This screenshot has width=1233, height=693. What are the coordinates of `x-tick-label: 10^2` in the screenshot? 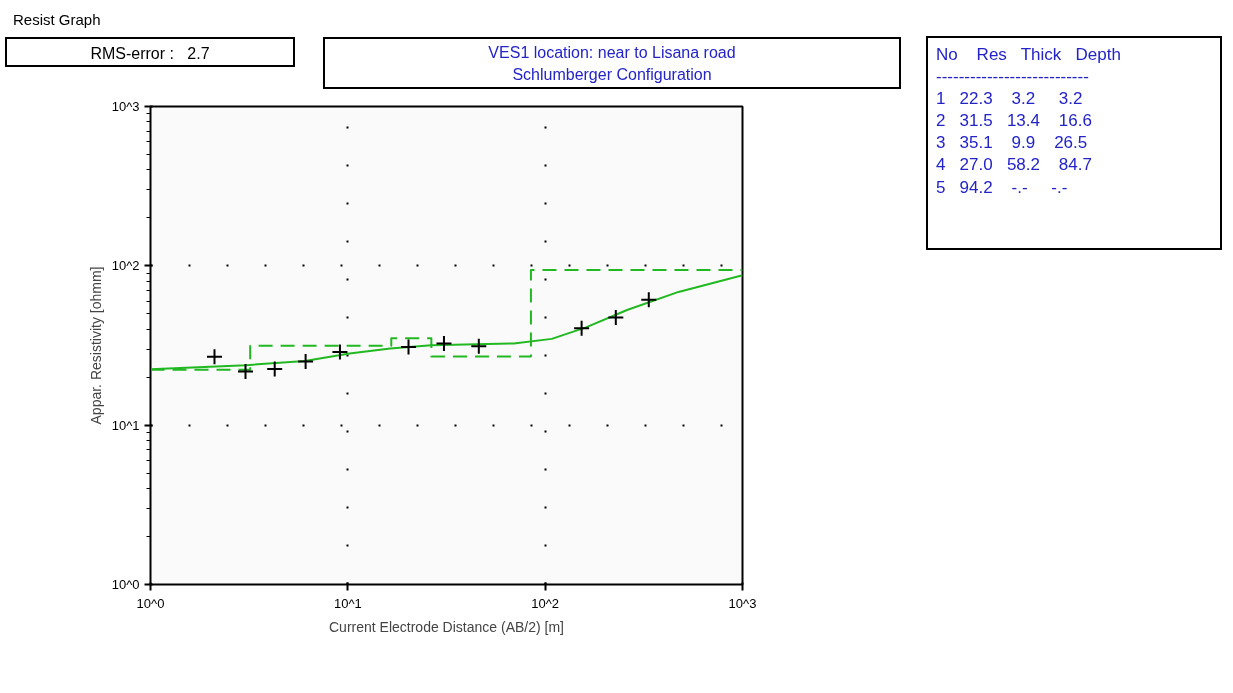 It's located at (545, 603).